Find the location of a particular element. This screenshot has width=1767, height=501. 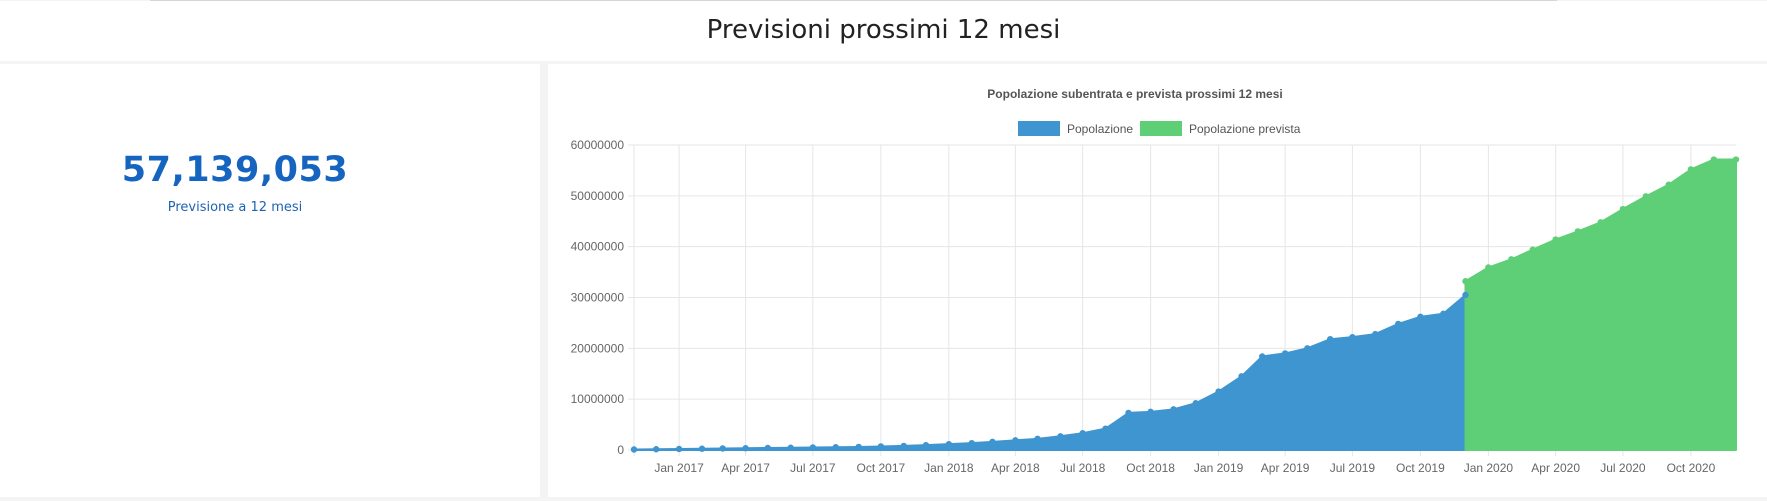

section-header: Previsioni prossimi 12 mesi is located at coordinates (883, 31).